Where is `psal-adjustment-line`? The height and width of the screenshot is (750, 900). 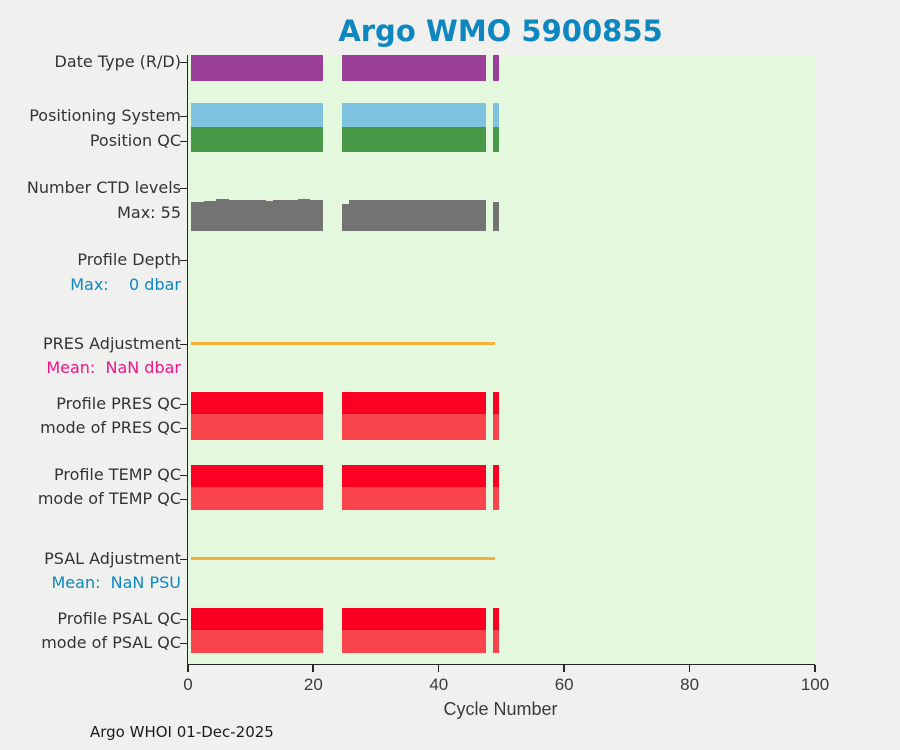
psal-adjustment-line is located at coordinates (343, 558).